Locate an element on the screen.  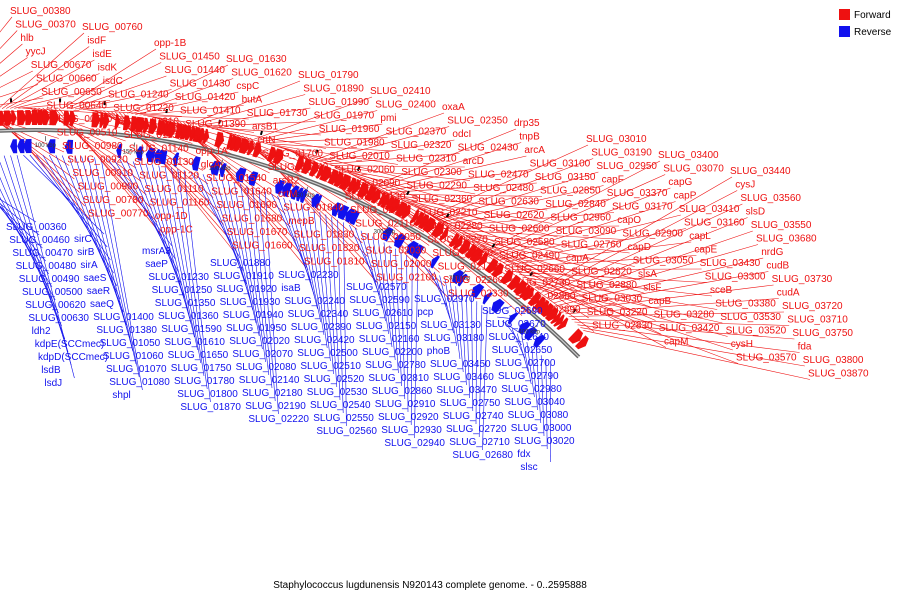
forward-gene-label: SLUG_02760 is located at coordinates (591, 245).